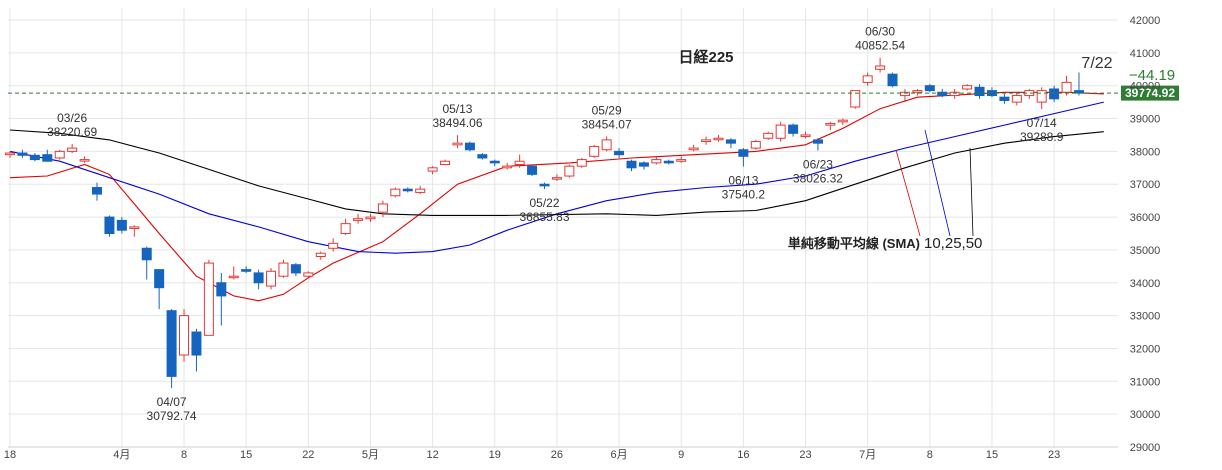  Describe the element at coordinates (1152, 75) in the screenshot. I see `current-change: −44.19` at that location.